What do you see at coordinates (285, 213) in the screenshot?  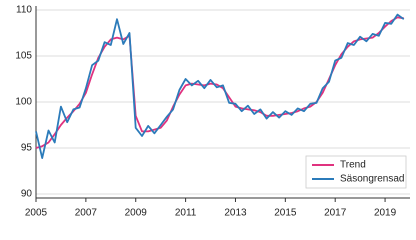 I see `x-tick-label: 2015` at bounding box center [285, 213].